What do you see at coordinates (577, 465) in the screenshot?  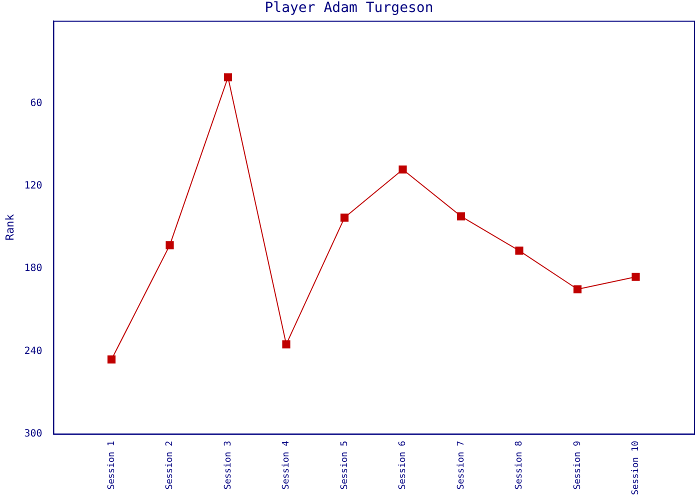 I see `x-tick-label: Session 9` at bounding box center [577, 465].